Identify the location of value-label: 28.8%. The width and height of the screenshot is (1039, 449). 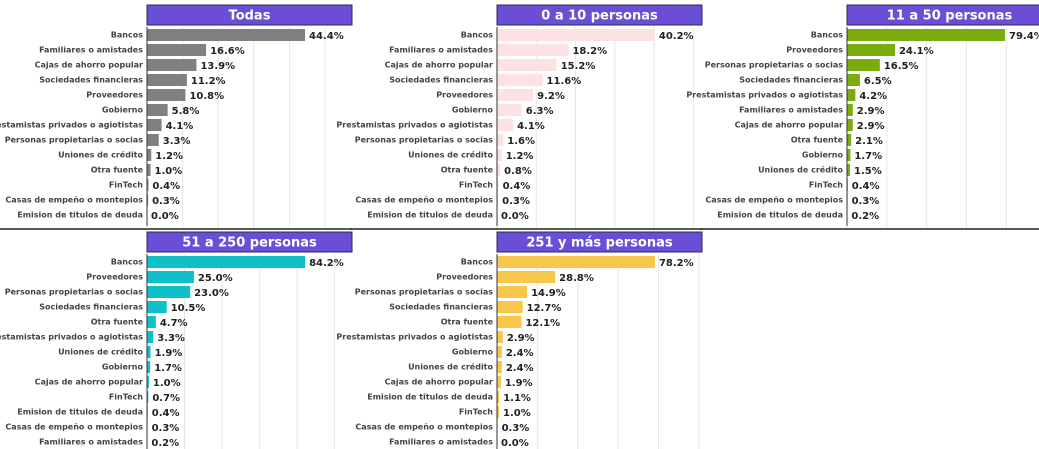
(576, 278).